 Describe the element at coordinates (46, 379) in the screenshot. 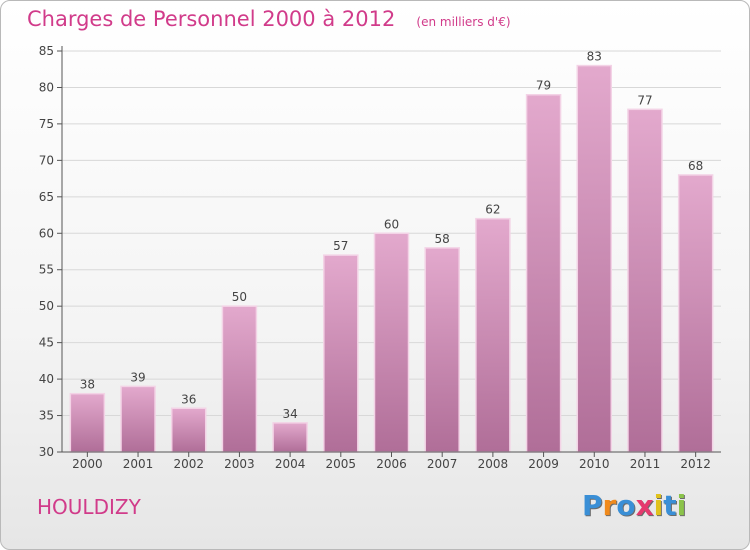

I see `y-tick-label: 40` at that location.